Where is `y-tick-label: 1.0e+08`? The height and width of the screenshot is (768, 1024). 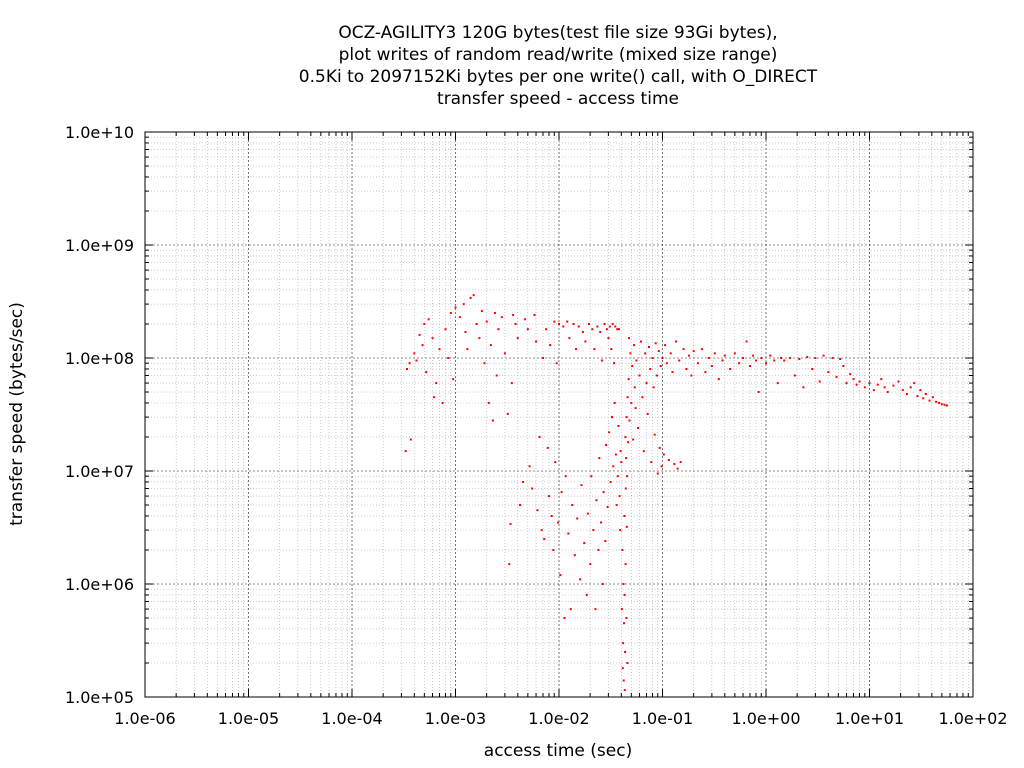 y-tick-label: 1.0e+08 is located at coordinates (99, 358).